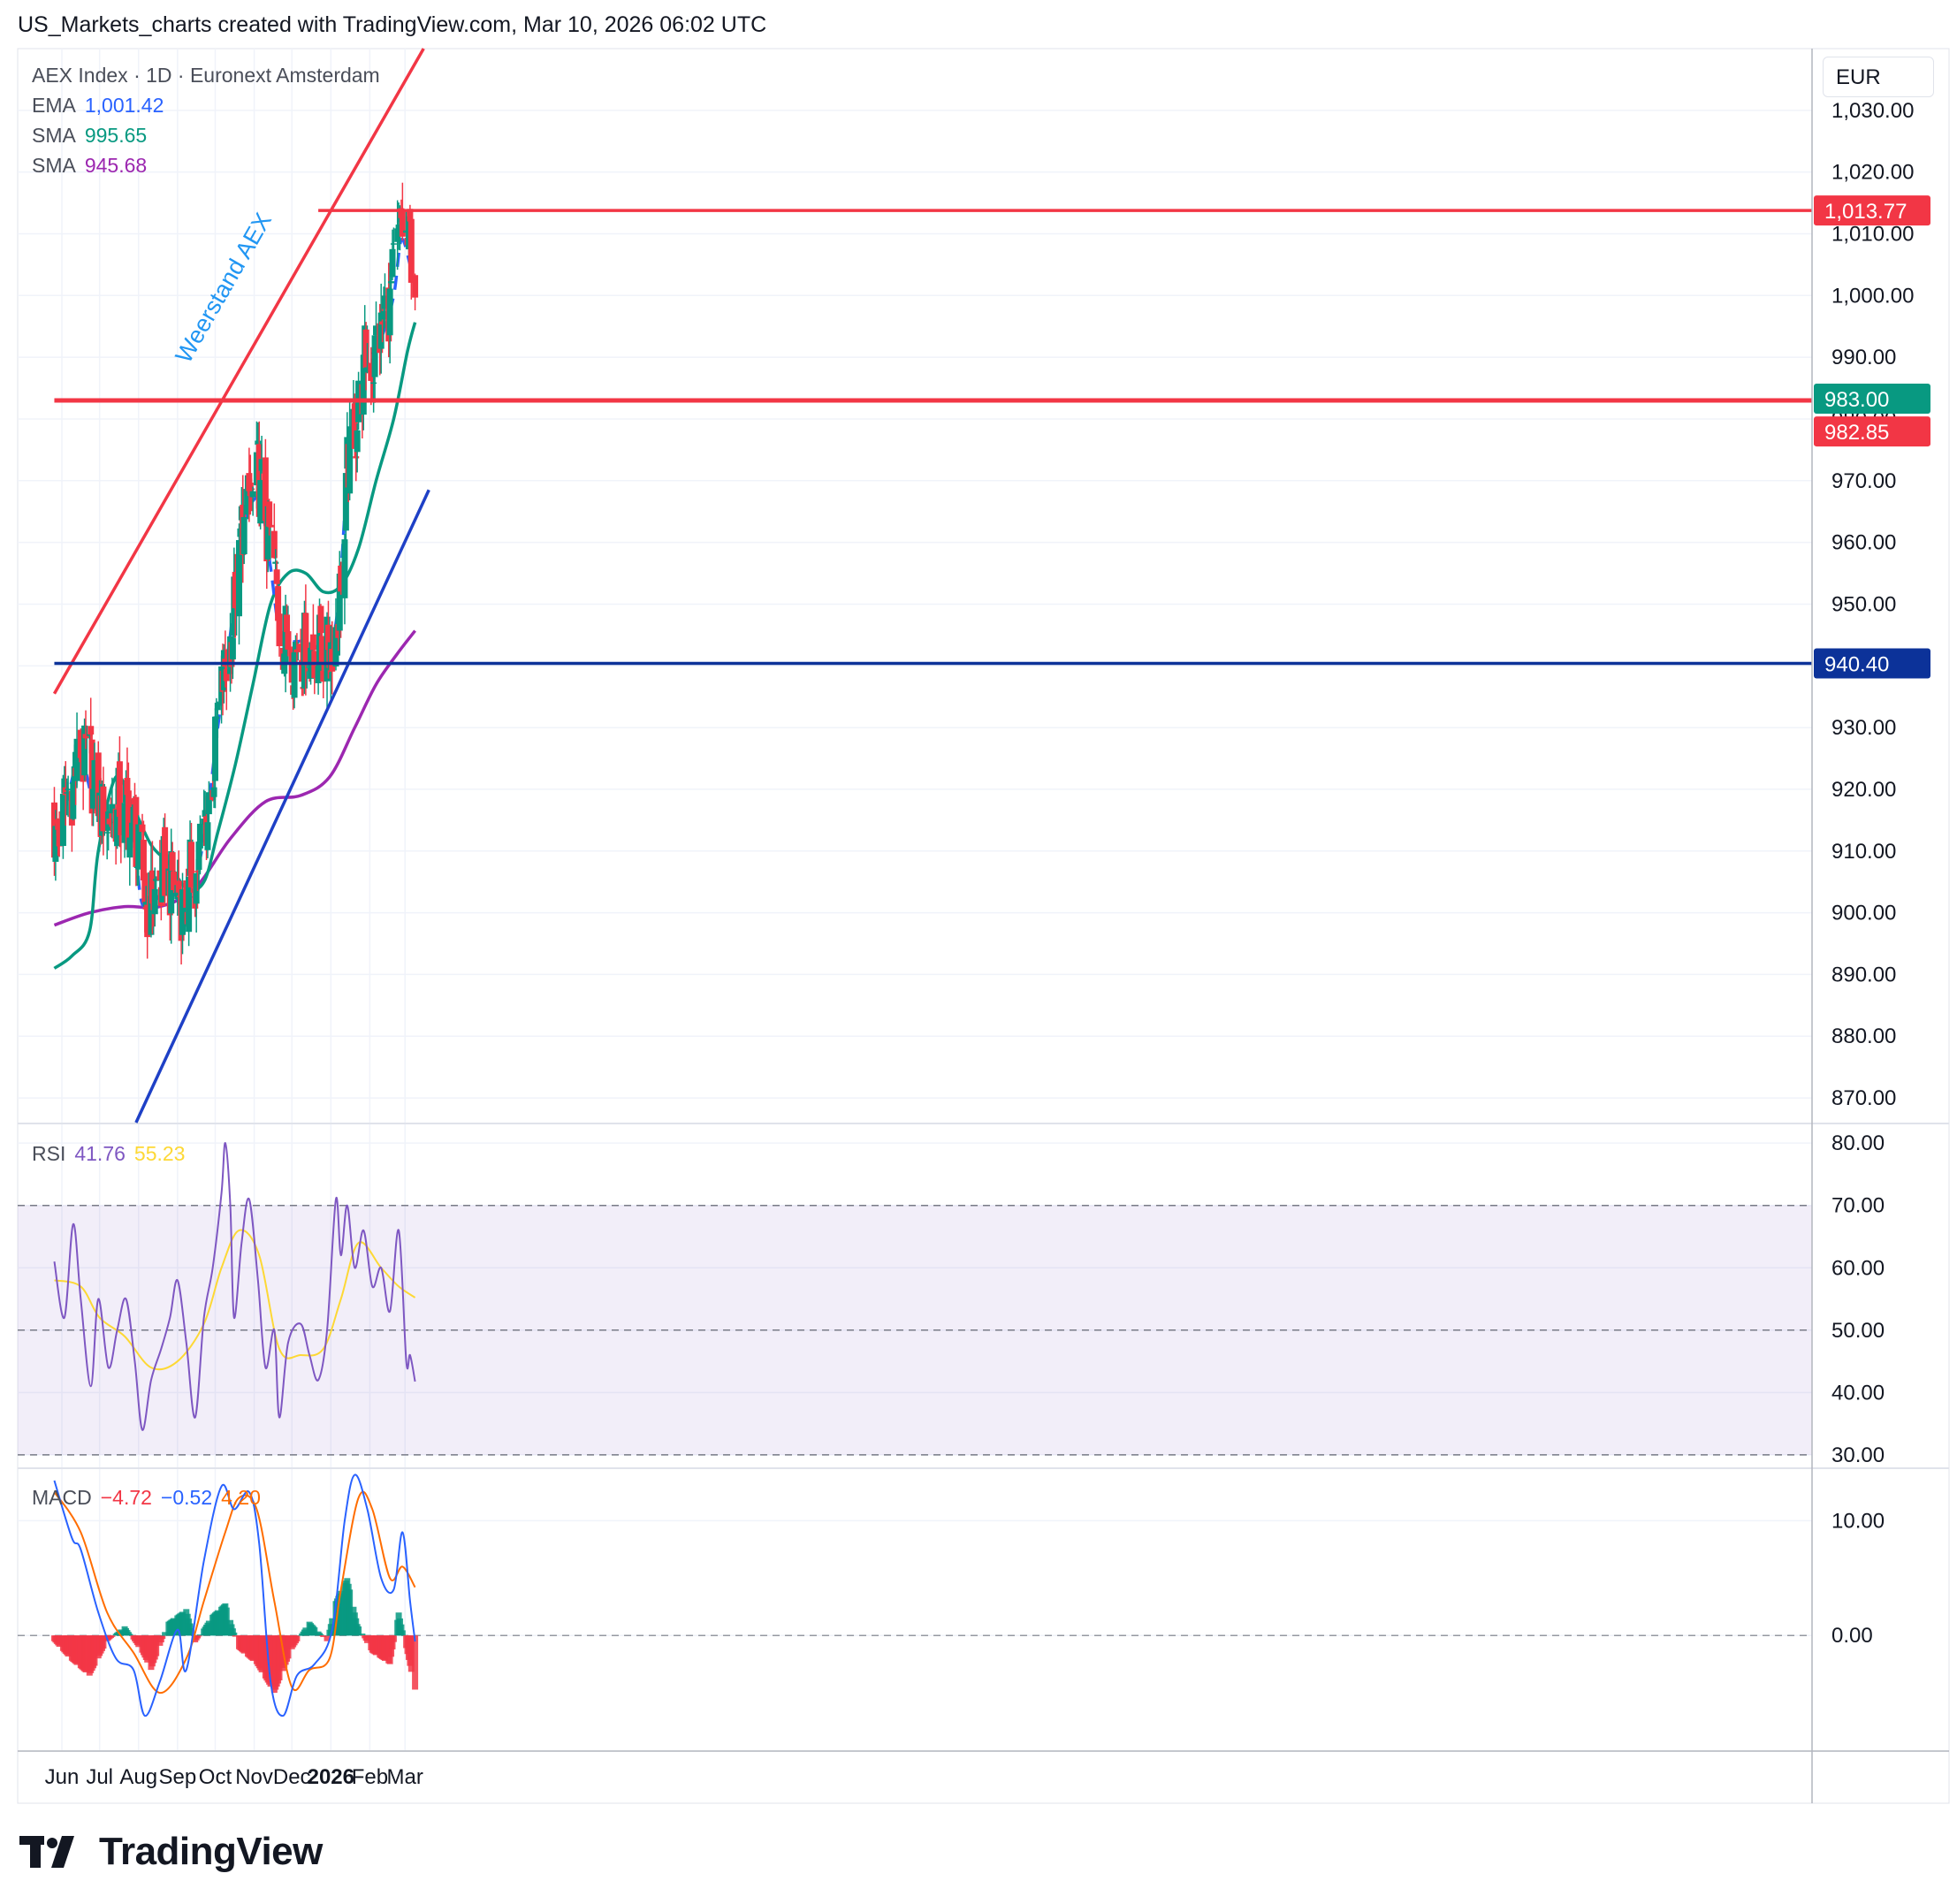 The width and height of the screenshot is (1957, 1904). Describe the element at coordinates (224, 288) in the screenshot. I see `annotation-weerstand-aex: Weerstand AEX` at that location.